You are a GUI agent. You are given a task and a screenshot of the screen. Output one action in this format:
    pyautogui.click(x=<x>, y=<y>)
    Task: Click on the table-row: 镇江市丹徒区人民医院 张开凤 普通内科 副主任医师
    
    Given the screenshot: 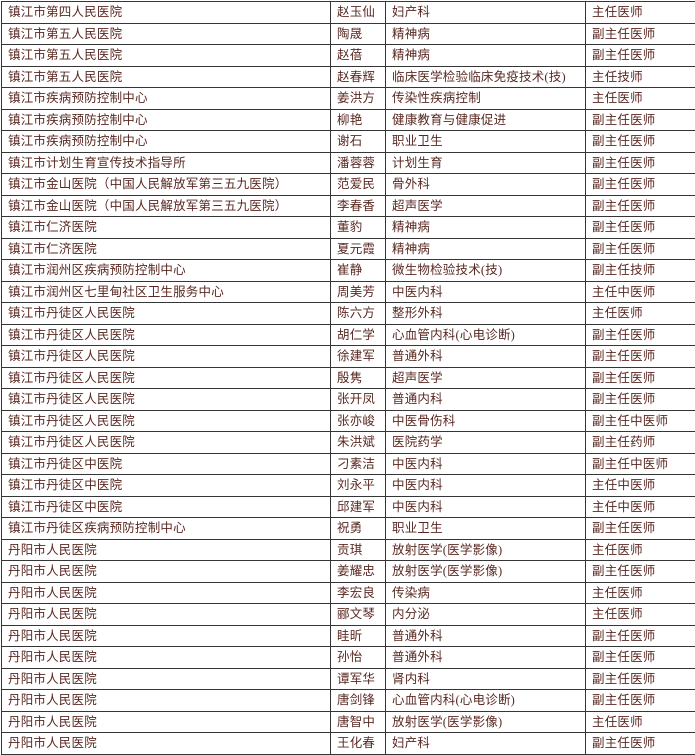 What is the action you would take?
    pyautogui.click(x=348, y=400)
    